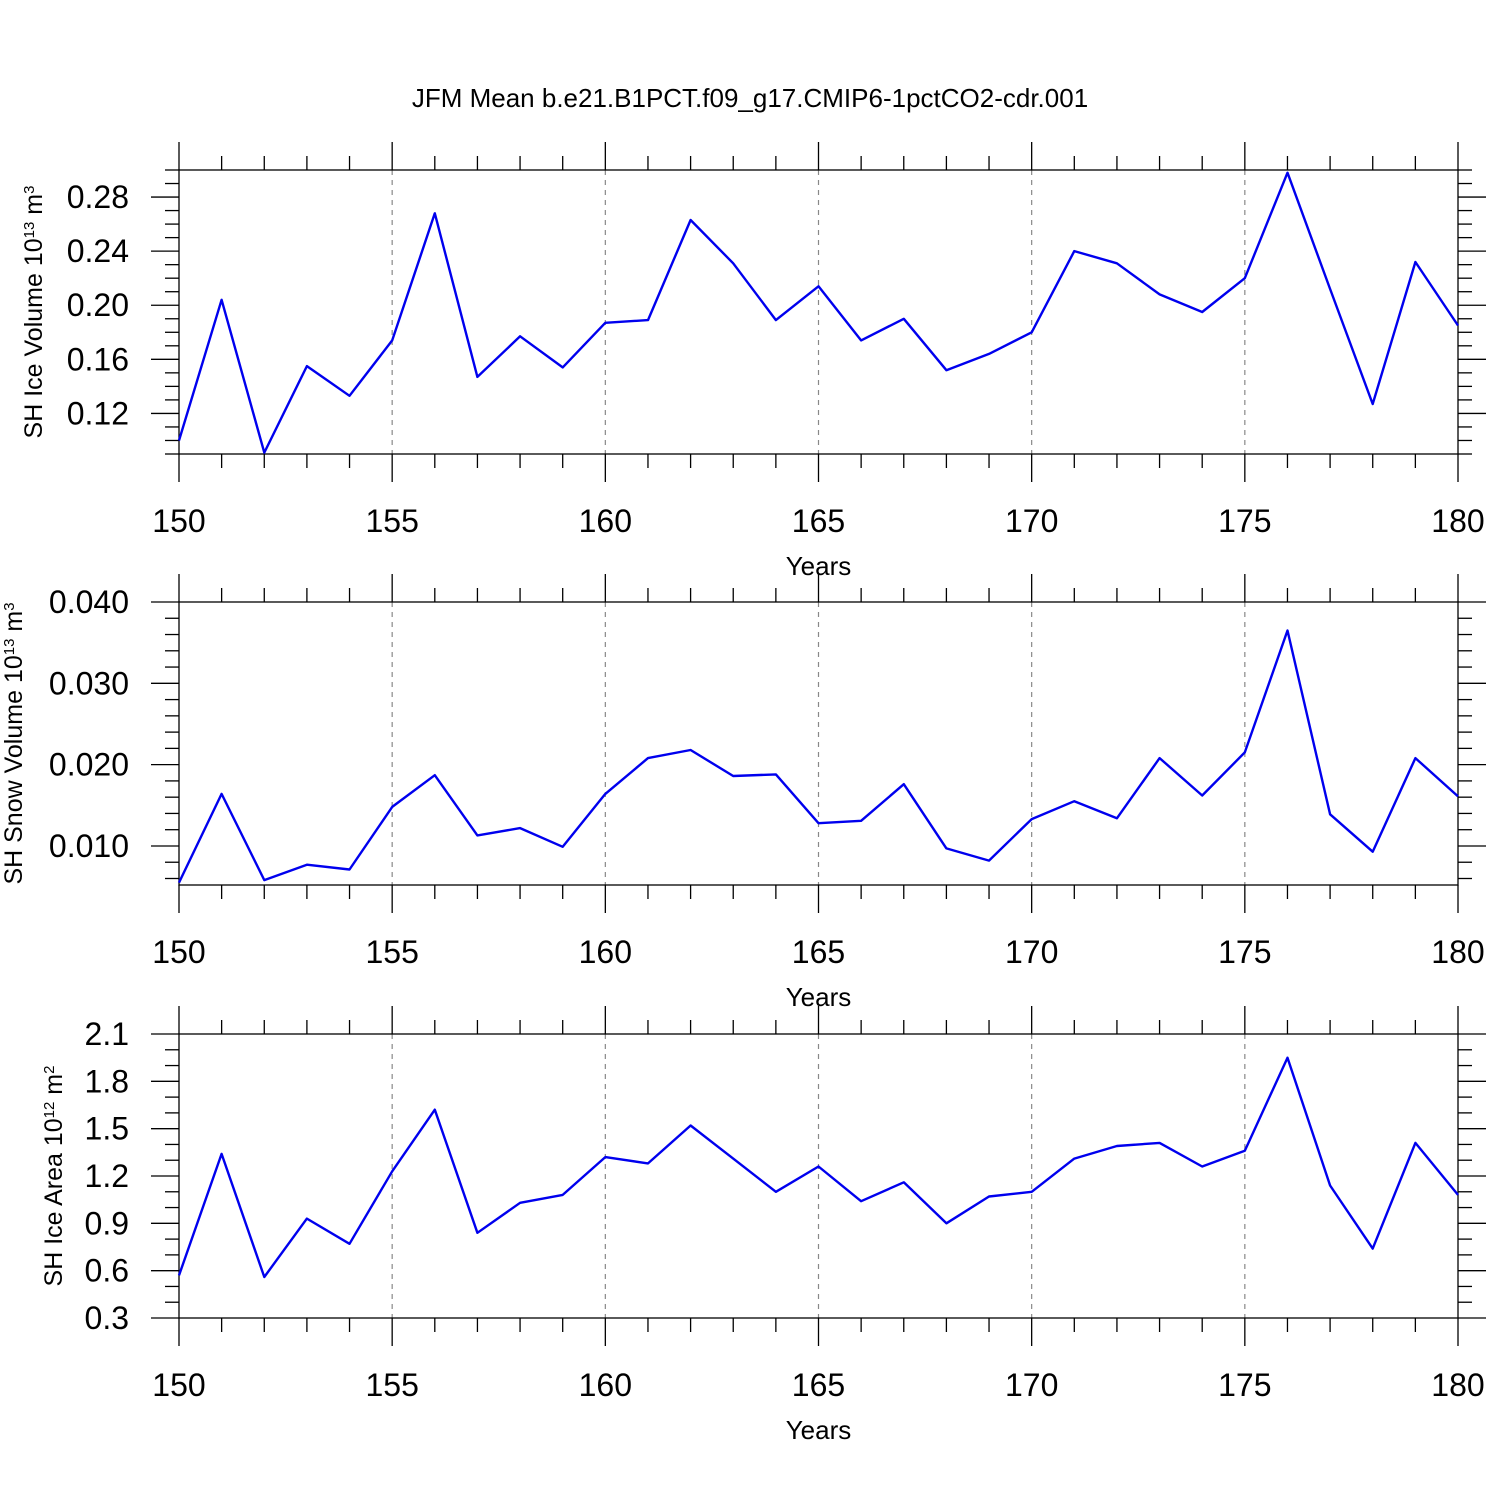 This screenshot has width=1500, height=1500. I want to click on y-tick-label: 1.2, so click(107, 1176).